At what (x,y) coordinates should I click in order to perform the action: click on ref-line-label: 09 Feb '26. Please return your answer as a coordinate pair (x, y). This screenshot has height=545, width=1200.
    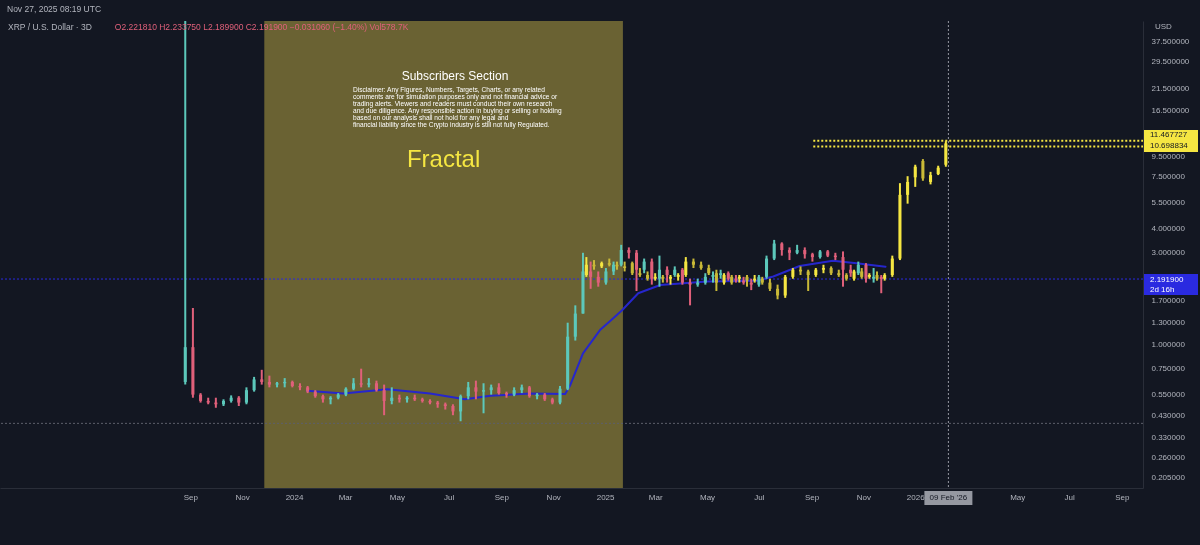
    Looking at the image, I should click on (948, 497).